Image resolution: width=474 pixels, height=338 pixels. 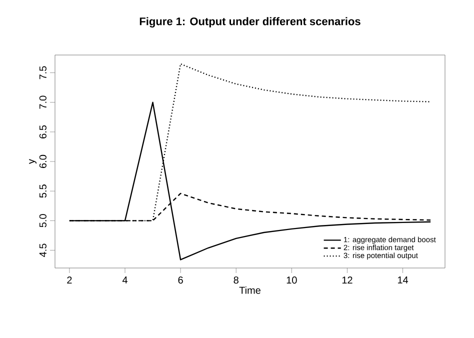 I want to click on y-tick-label: 6.0, so click(x=42, y=161).